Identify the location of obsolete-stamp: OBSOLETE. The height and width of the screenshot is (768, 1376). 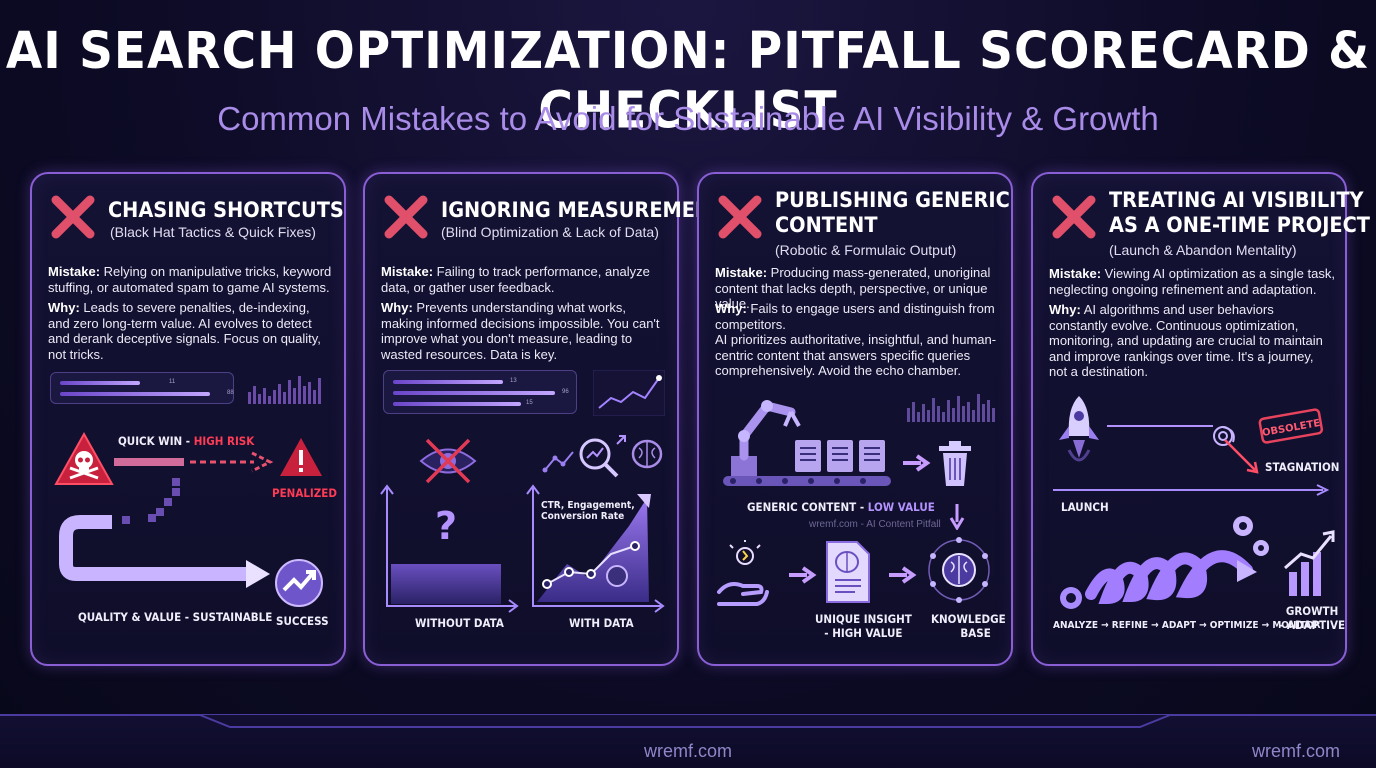
(1291, 426).